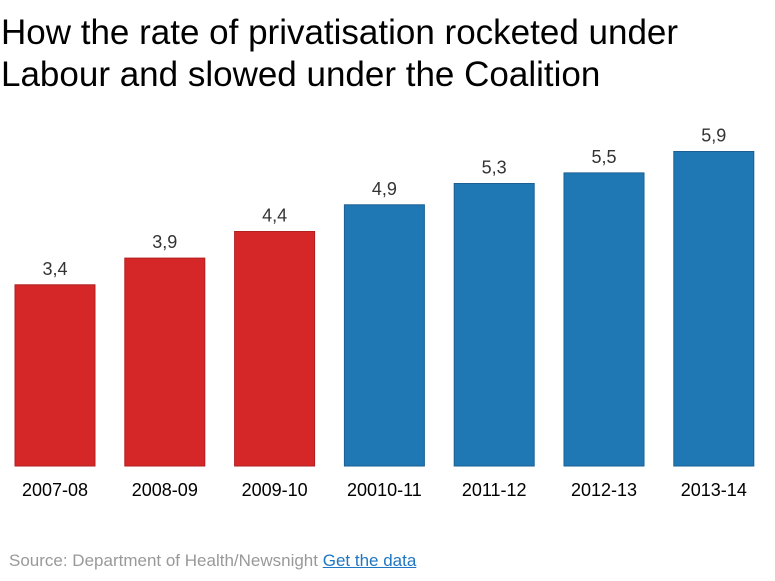  Describe the element at coordinates (54, 269) in the screenshot. I see `value-label-2007-08: 3,4` at that location.